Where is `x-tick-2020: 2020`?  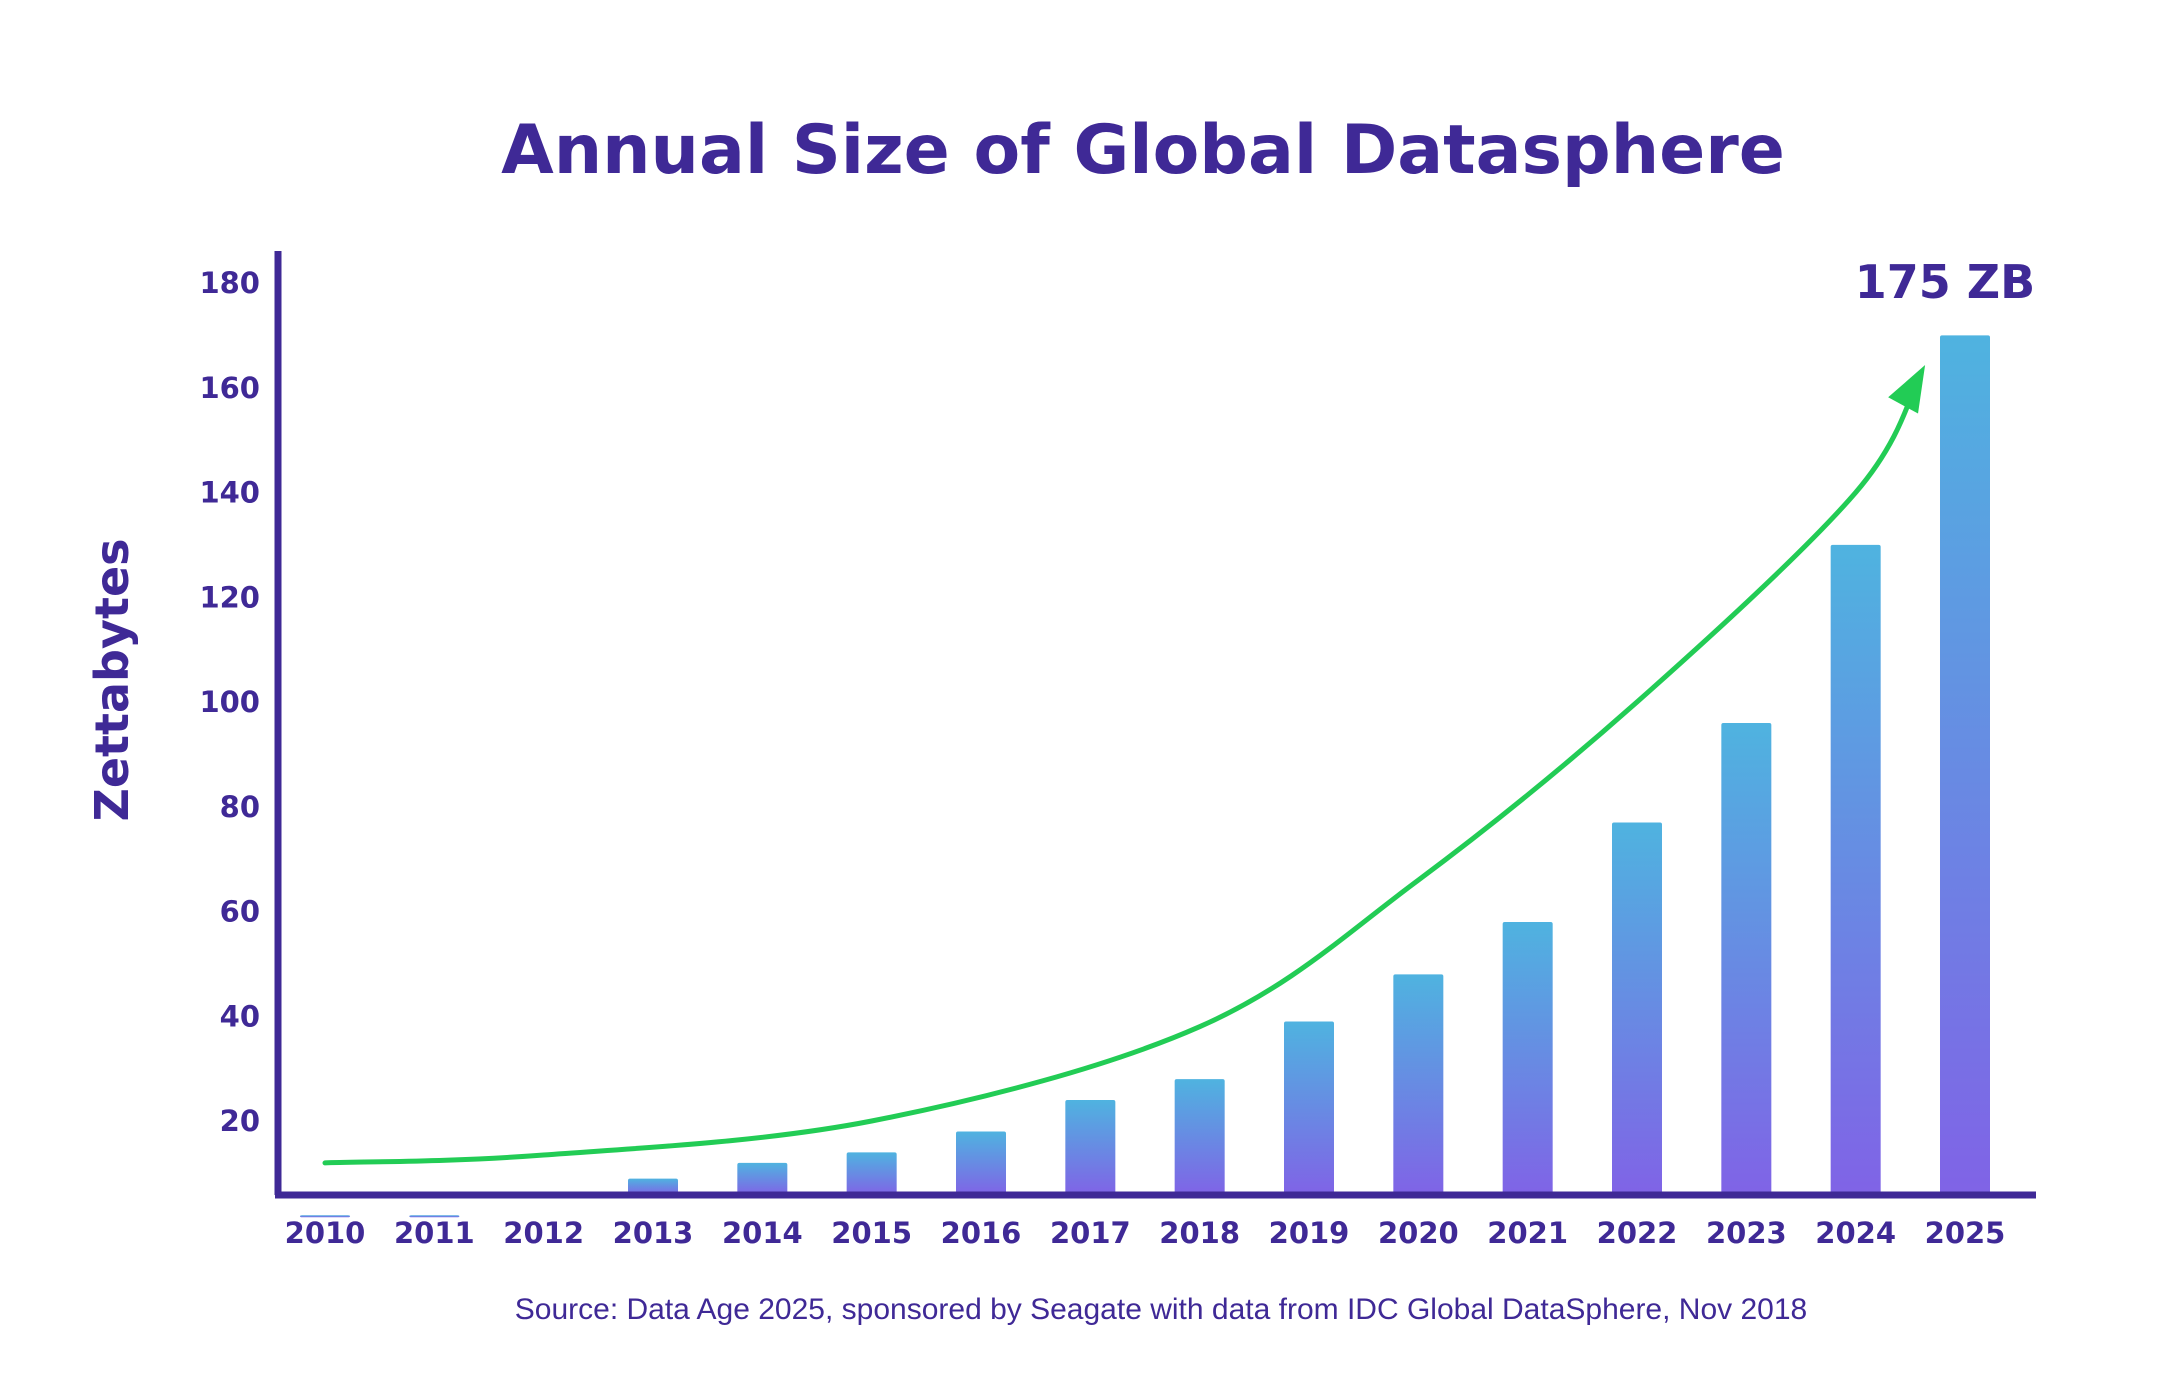 x-tick-2020: 2020 is located at coordinates (1418, 1233).